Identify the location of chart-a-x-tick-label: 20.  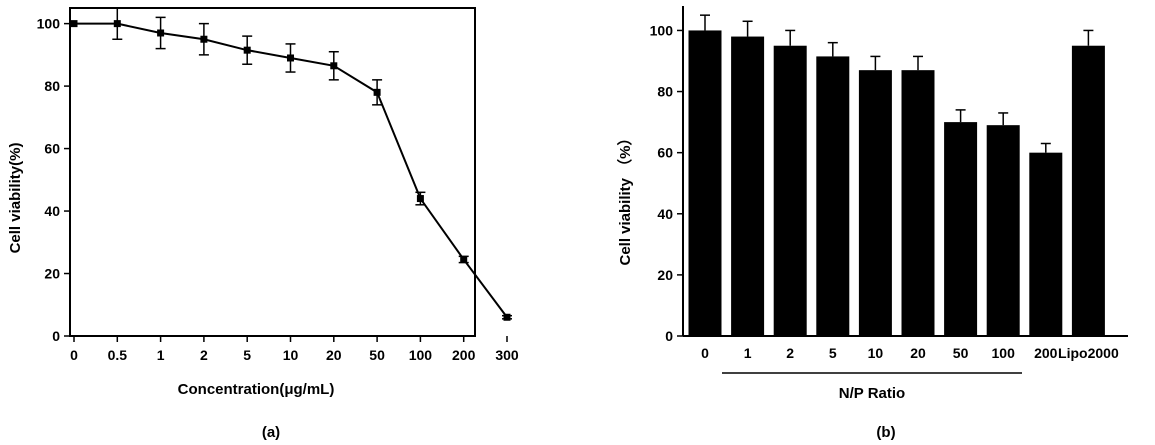
(334, 355).